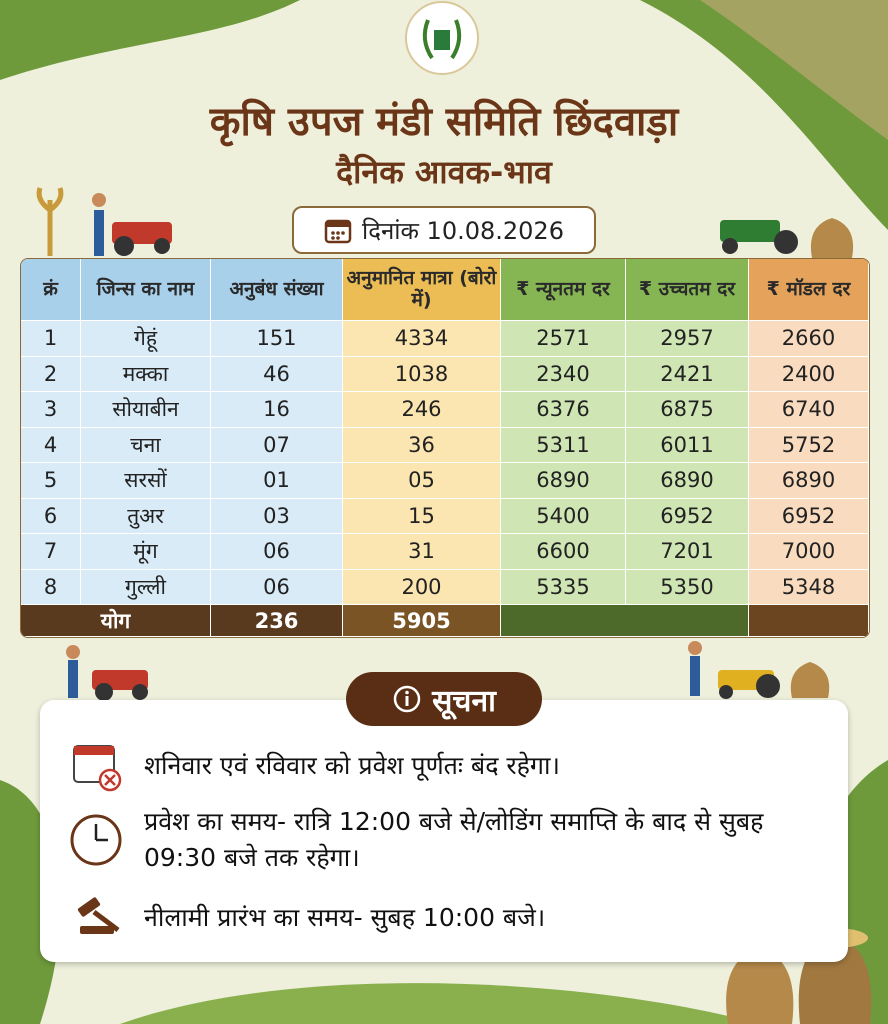  I want to click on table-cell: 6376, so click(563, 410).